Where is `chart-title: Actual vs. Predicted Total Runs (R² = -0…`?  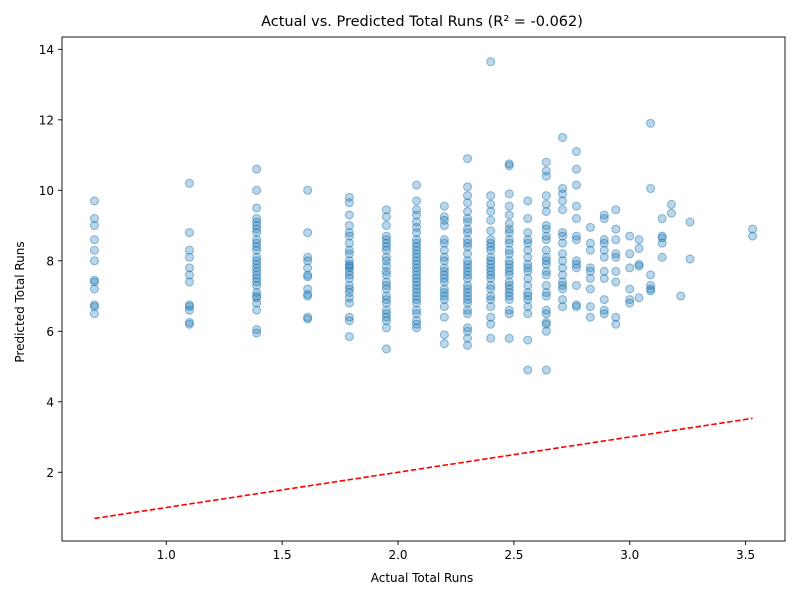
chart-title: Actual vs. Predicted Total Runs (R² = -0… is located at coordinates (422, 22).